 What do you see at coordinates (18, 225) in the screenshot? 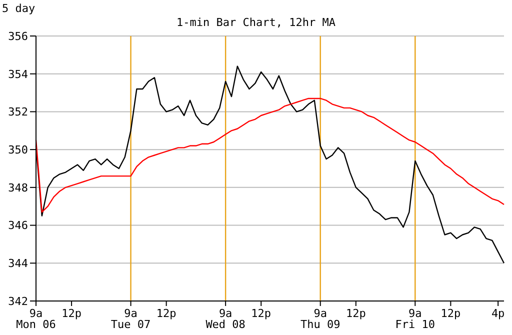
I see `y-tick-label: 346` at bounding box center [18, 225].